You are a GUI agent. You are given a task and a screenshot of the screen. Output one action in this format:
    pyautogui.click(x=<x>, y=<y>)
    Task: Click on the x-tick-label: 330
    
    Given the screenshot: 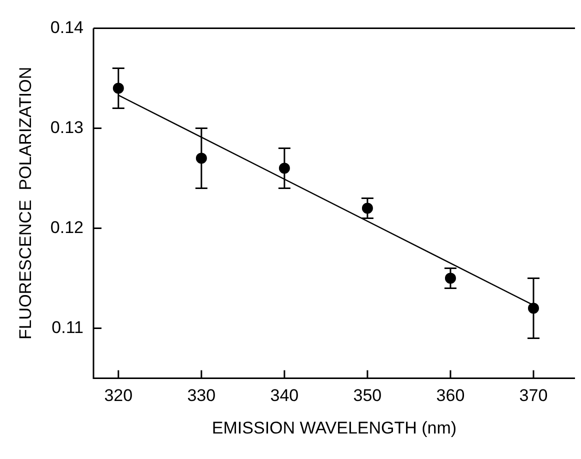 What is the action you would take?
    pyautogui.click(x=201, y=396)
    